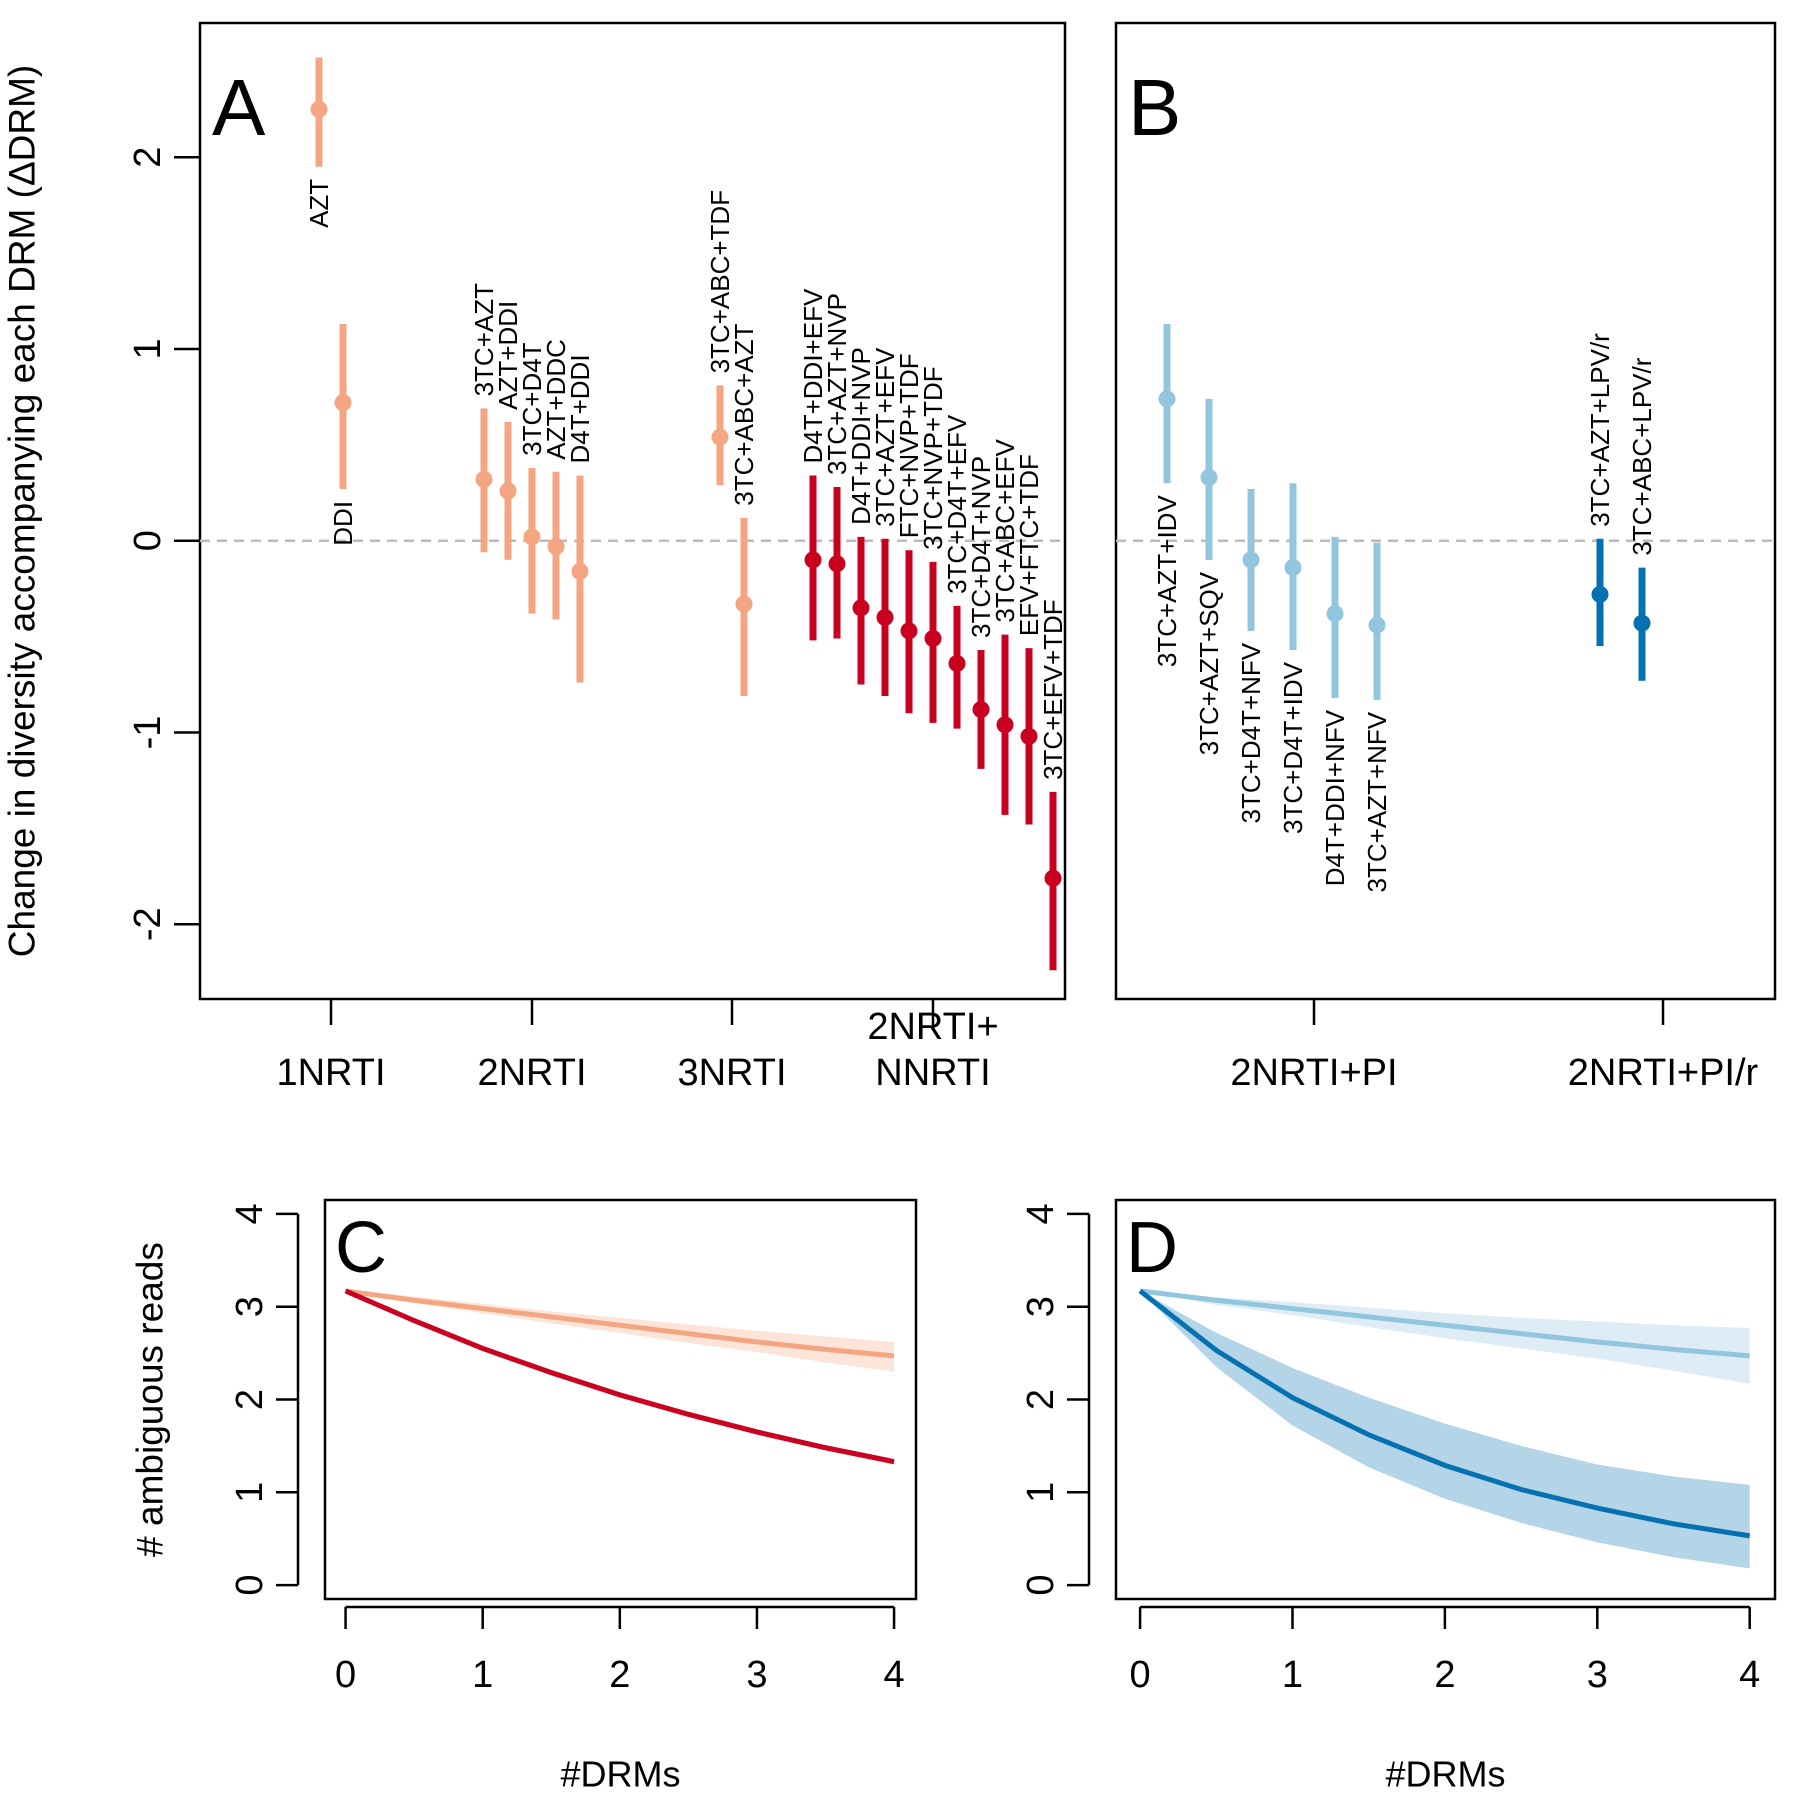  What do you see at coordinates (319, 203) in the screenshot?
I see `point-label: AZT` at bounding box center [319, 203].